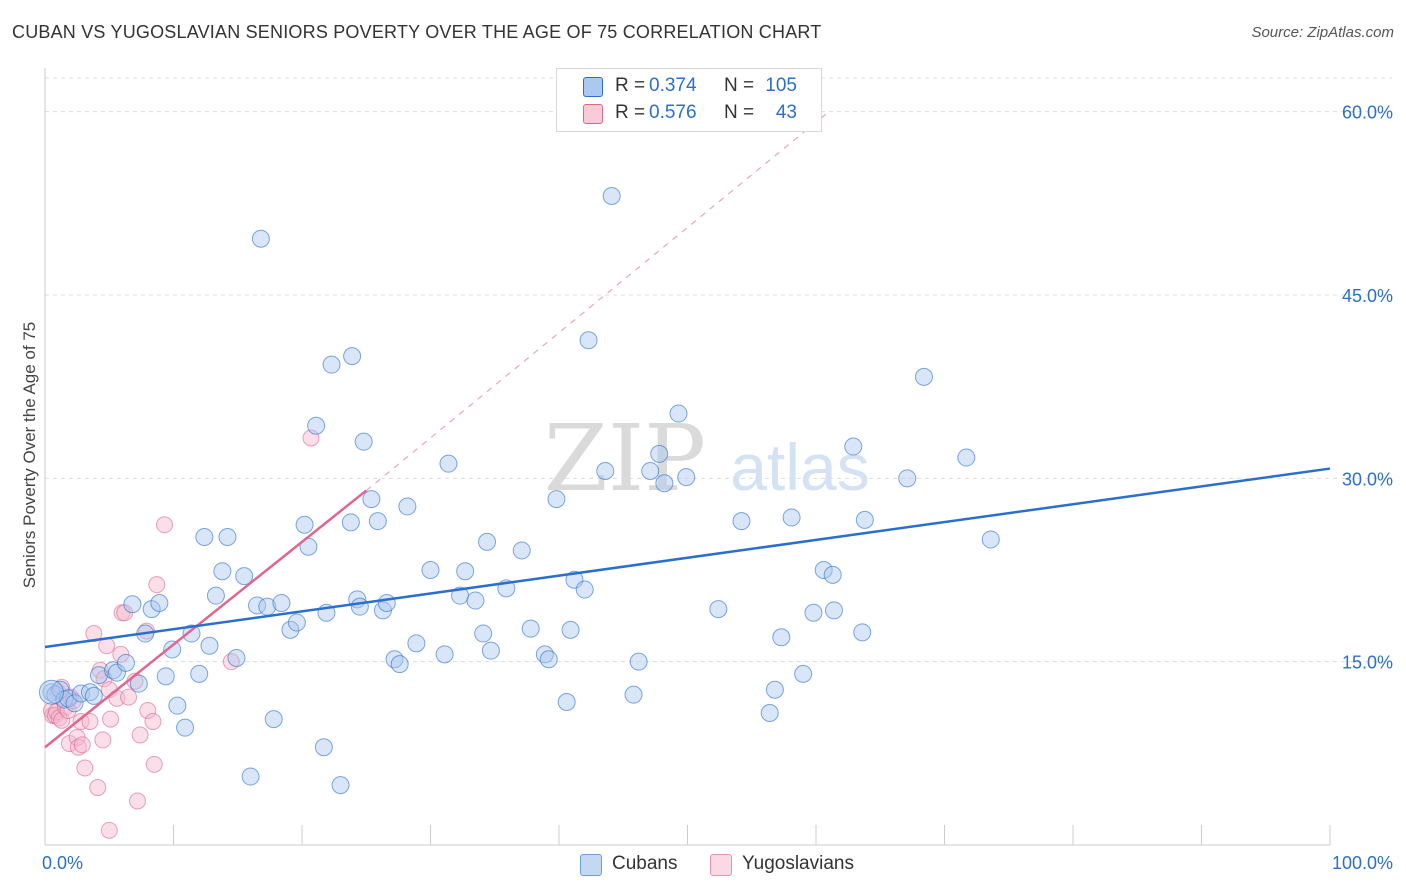  I want to click on watermark: ZIP atlas, so click(707, 458).